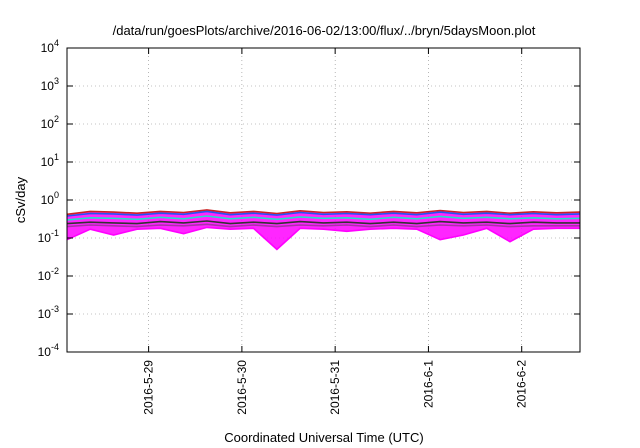  Describe the element at coordinates (149, 387) in the screenshot. I see `x-tick-label: 2016-5-29` at that location.